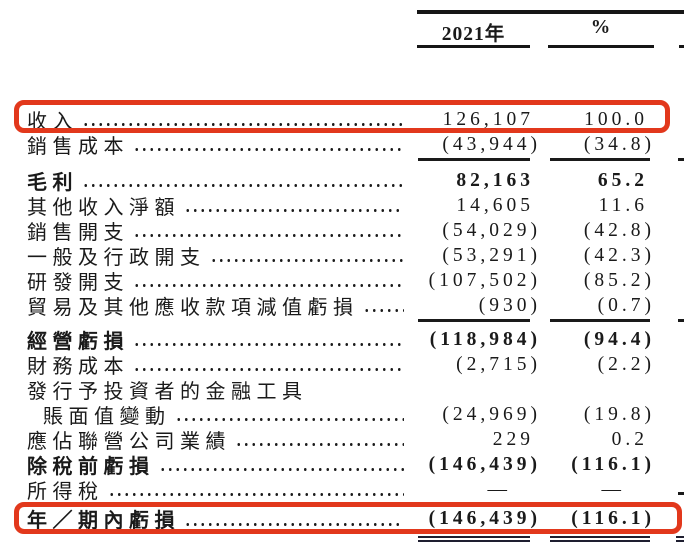 This screenshot has height=543, width=684. Describe the element at coordinates (342, 390) in the screenshot. I see `table-row-financial-instruments-line1: 發行予投資者的金融工具` at that location.